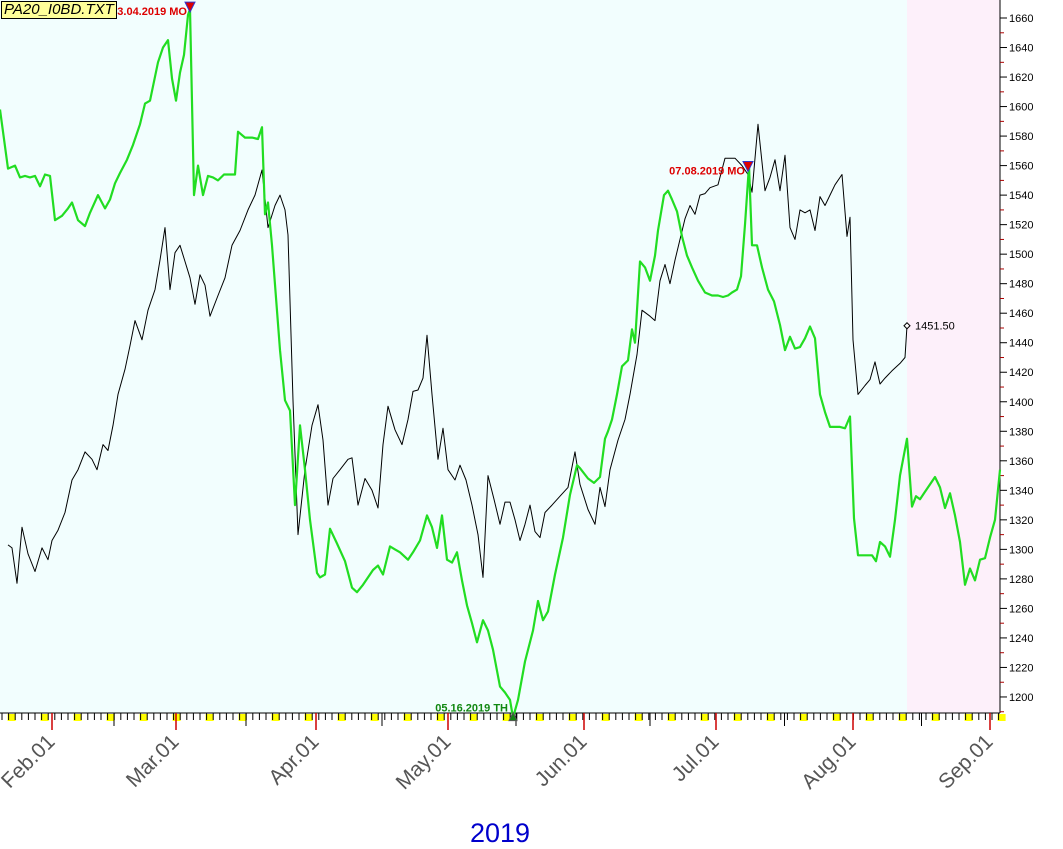 This screenshot has height=849, width=1063. Describe the element at coordinates (1021, 432) in the screenshot. I see `y-tick-label: 1380` at that location.